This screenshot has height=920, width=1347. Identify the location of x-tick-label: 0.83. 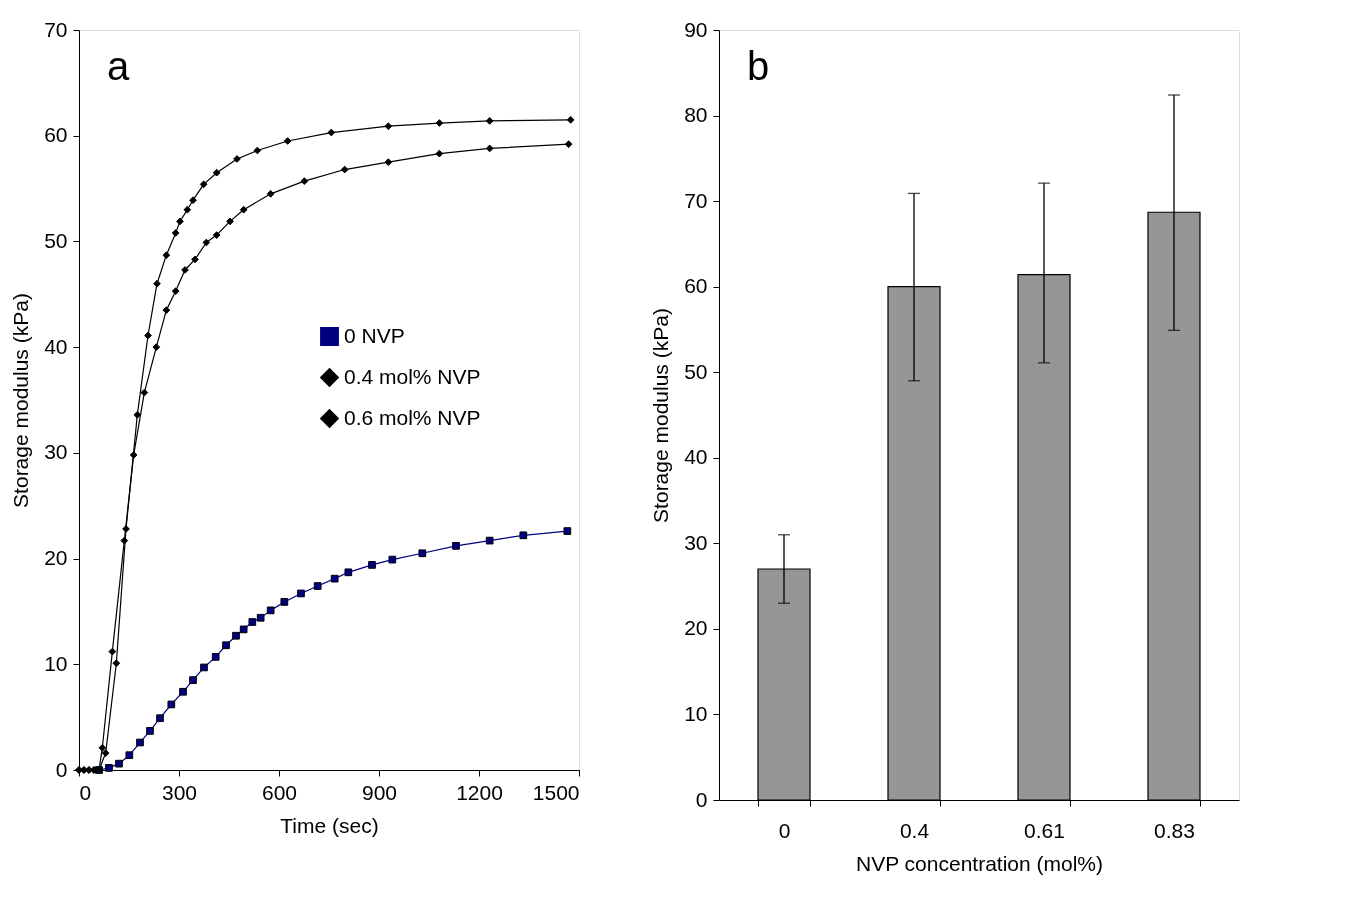
(1174, 830).